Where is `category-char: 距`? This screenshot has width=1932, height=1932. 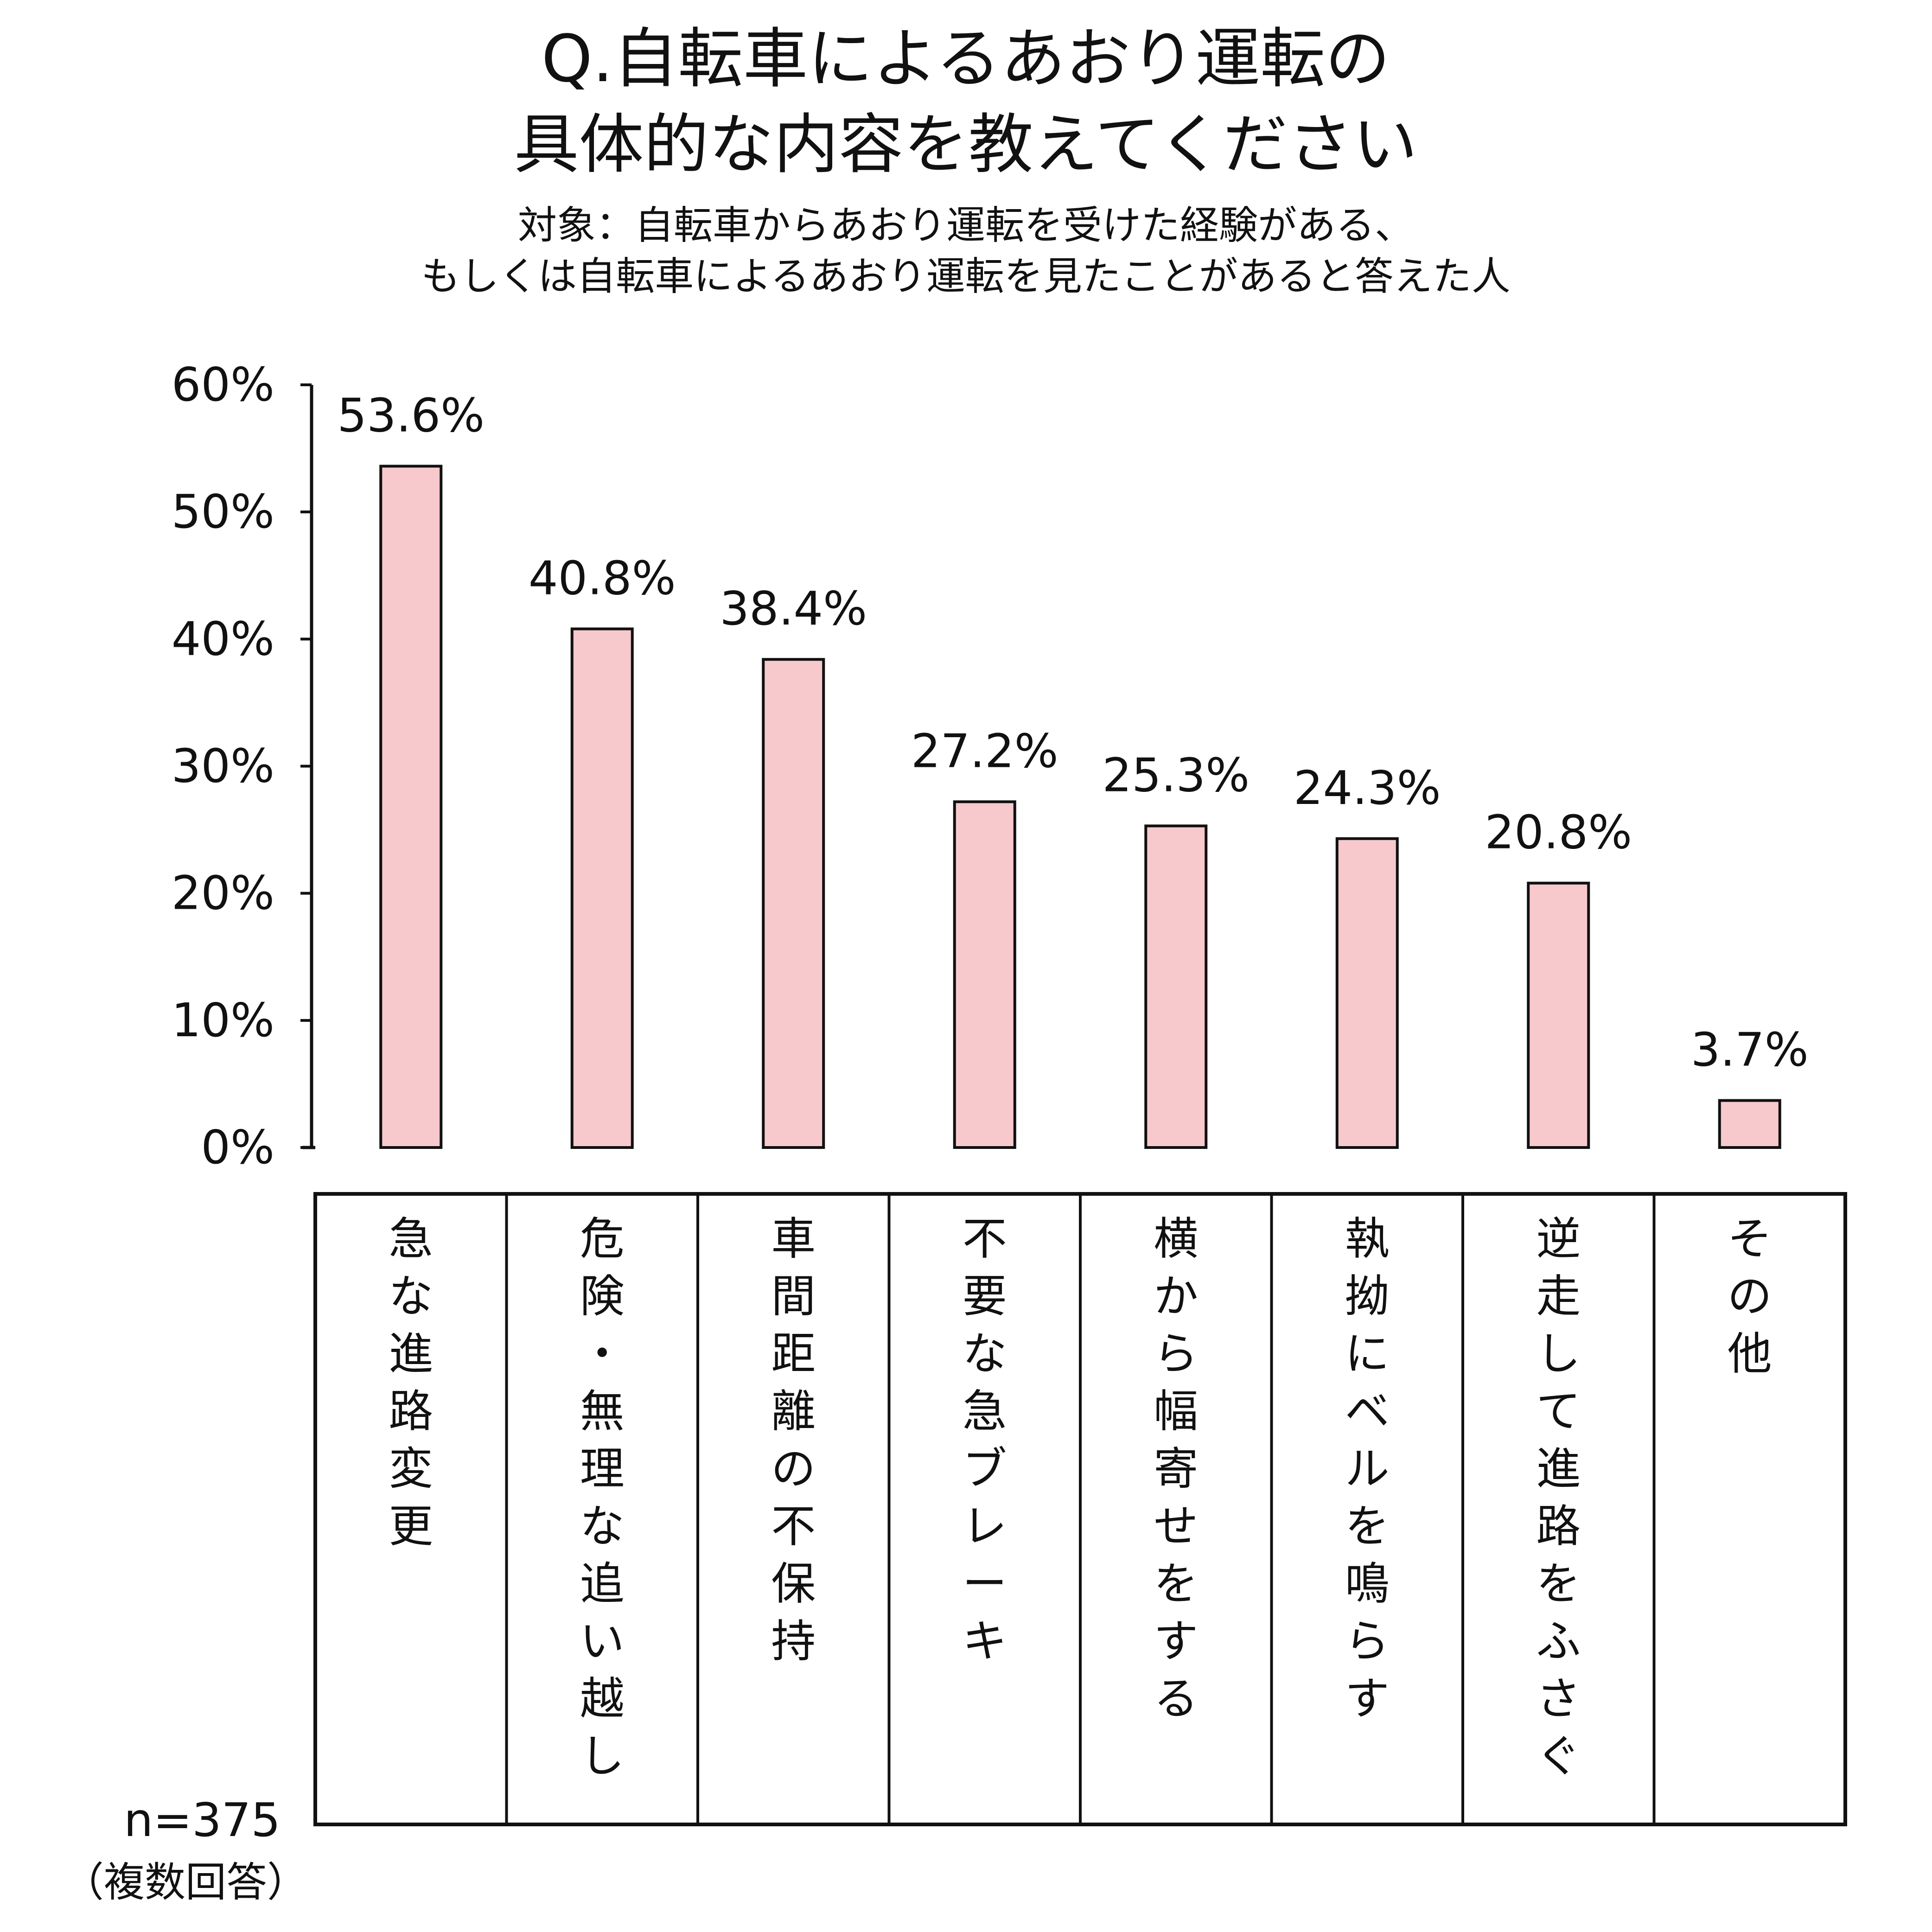 category-char: 距 is located at coordinates (793, 1354).